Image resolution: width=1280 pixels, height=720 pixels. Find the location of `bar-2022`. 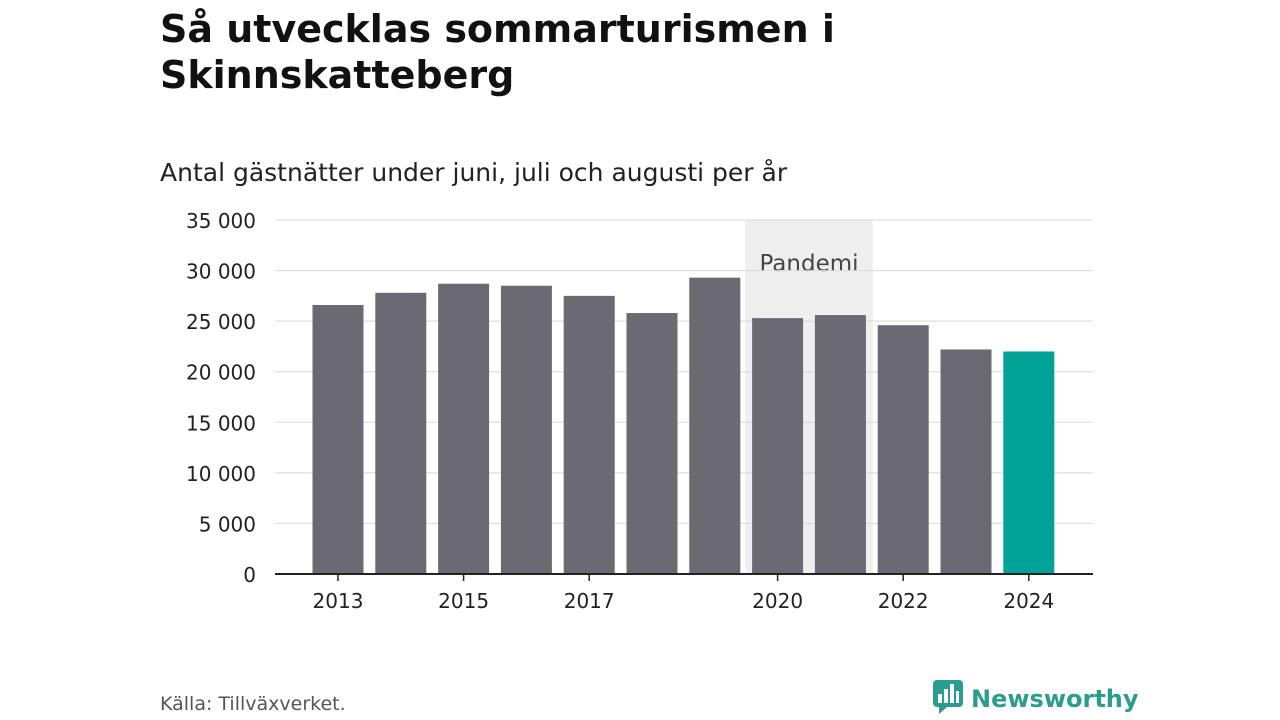

bar-2022 is located at coordinates (903, 449).